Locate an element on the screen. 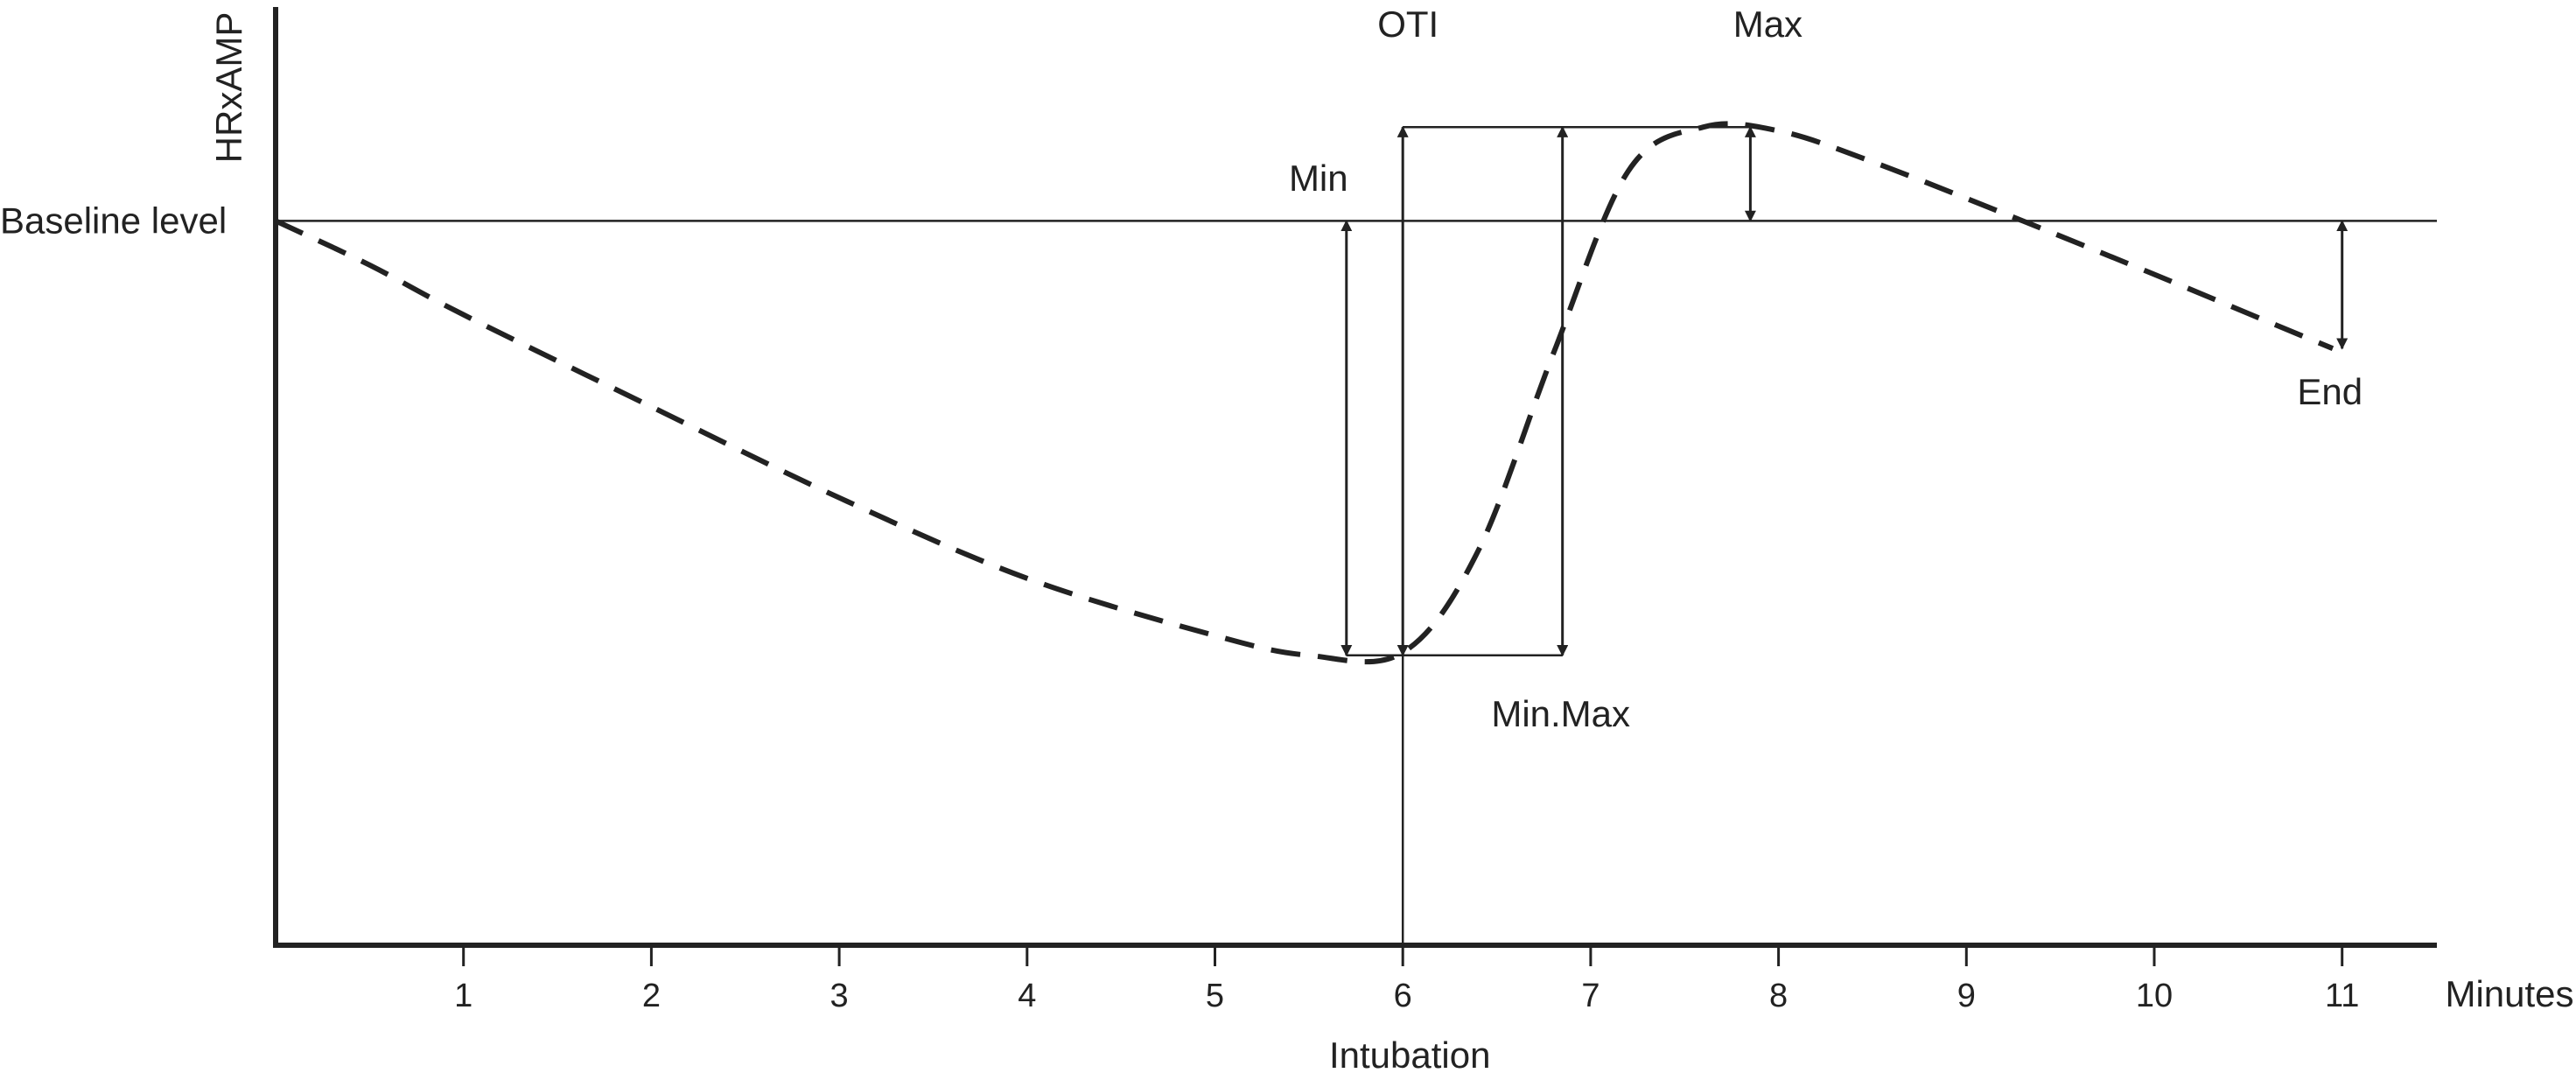 Image resolution: width=2576 pixels, height=1080 pixels. x-tick-label: 8 is located at coordinates (1778, 996).